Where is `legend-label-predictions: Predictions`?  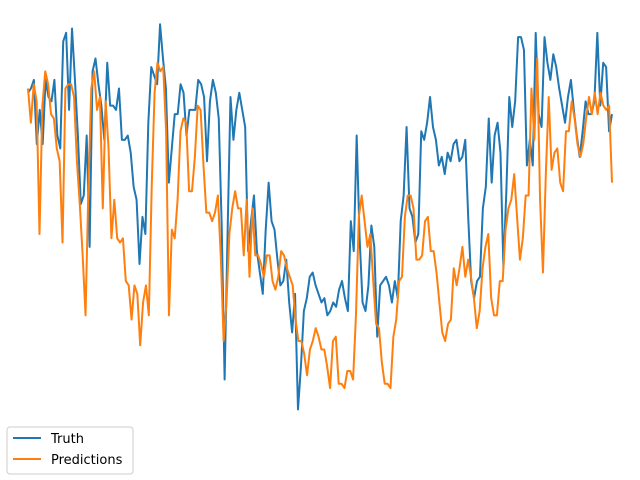
legend-label-predictions: Predictions is located at coordinates (87, 460).